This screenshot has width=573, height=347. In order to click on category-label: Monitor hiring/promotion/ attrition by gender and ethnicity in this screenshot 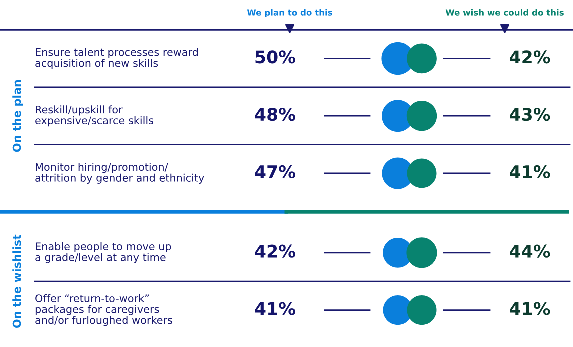, I will do `click(120, 173)`.